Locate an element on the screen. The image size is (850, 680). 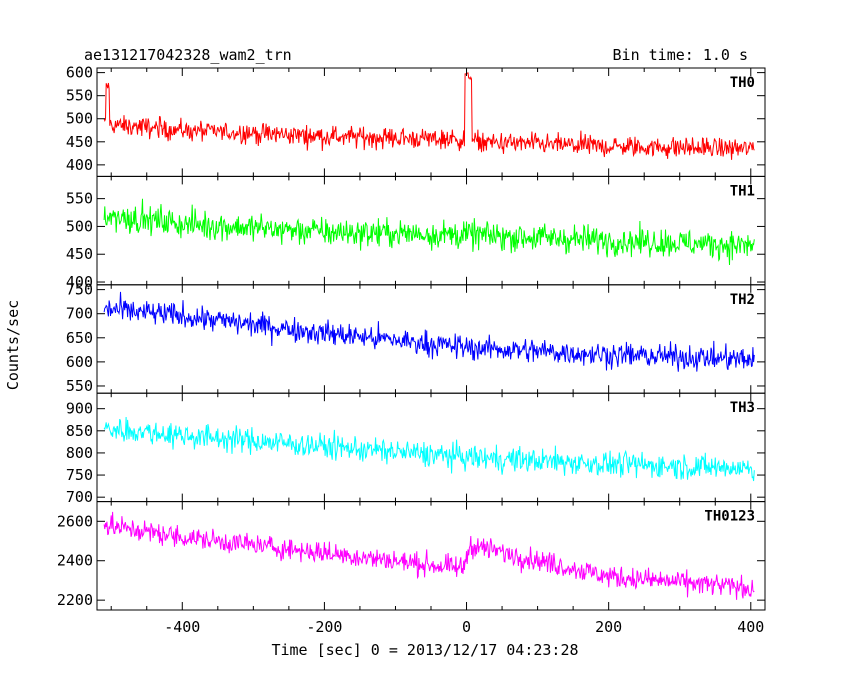
series-line-th0 is located at coordinates (429, 116).